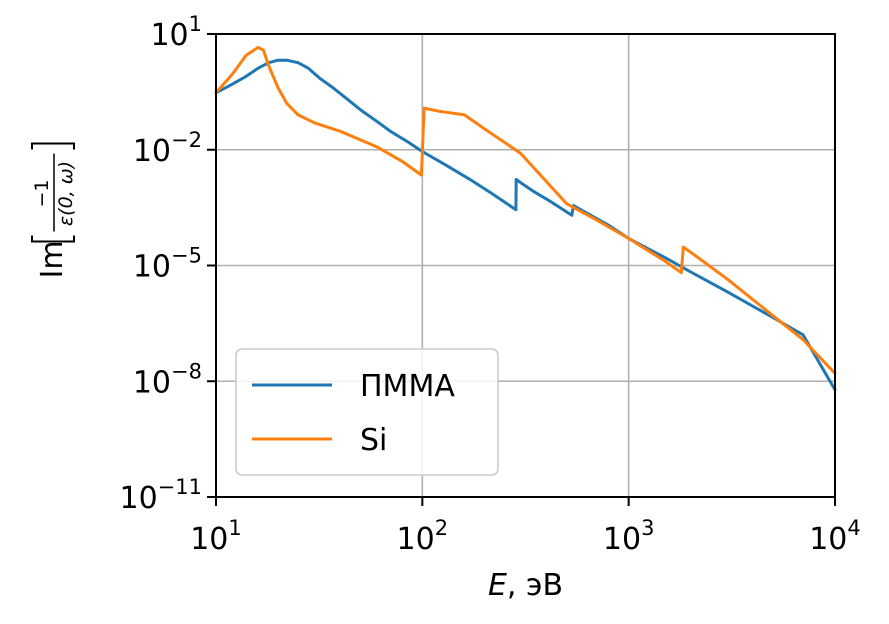  I want to click on legend-box, so click(367, 412).